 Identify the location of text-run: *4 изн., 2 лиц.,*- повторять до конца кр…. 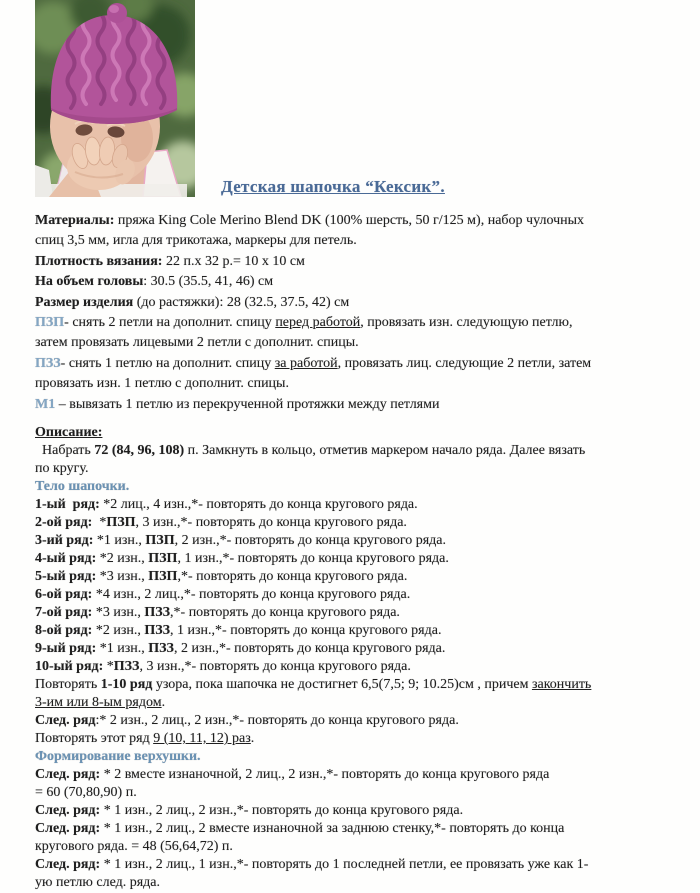
(251, 595).